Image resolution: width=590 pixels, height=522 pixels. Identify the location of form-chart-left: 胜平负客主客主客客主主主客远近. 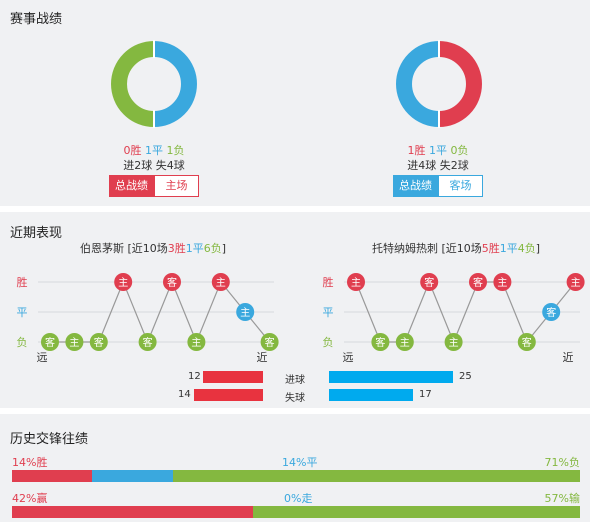
(148, 318).